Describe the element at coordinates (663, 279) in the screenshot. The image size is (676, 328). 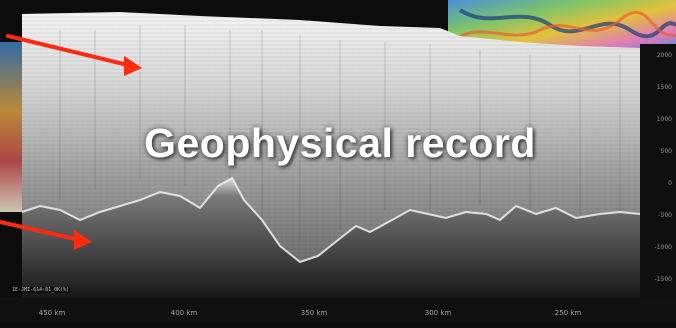
I see `y-tick-label: -1500` at that location.